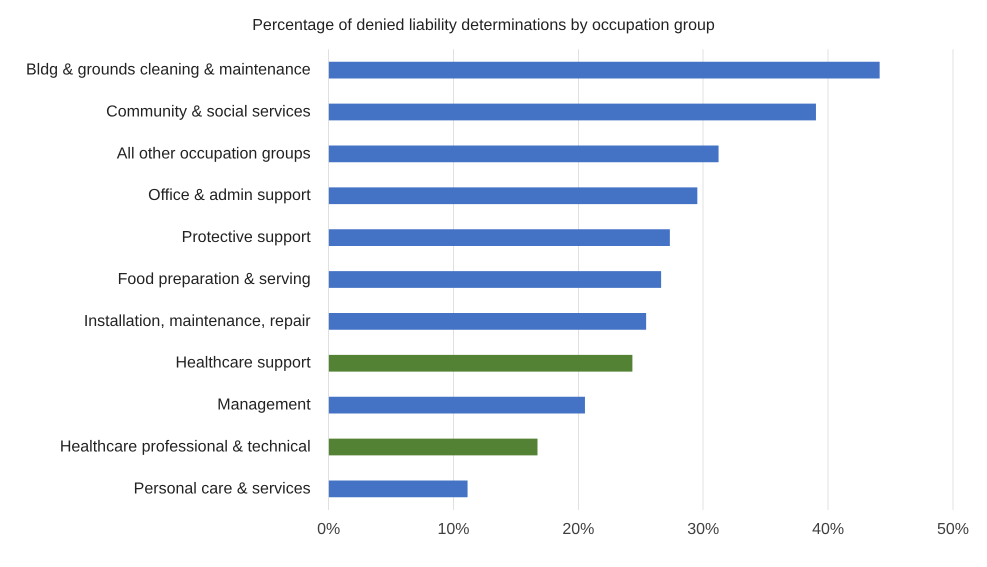 This screenshot has width=987, height=567. Describe the element at coordinates (213, 153) in the screenshot. I see `y-tick-label: All other occupation groups` at that location.